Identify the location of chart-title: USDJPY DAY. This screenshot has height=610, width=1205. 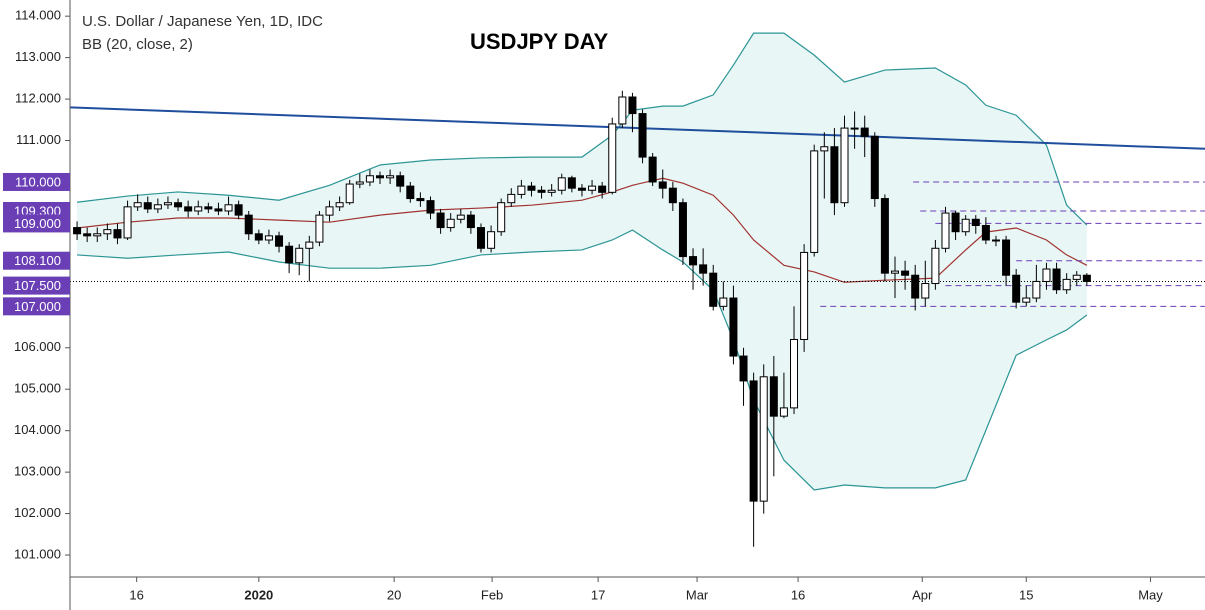
(539, 41).